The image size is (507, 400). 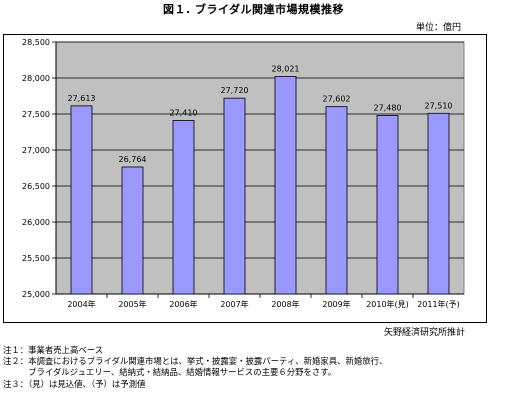 I want to click on unit-label: 単位：億円, so click(x=438, y=28).